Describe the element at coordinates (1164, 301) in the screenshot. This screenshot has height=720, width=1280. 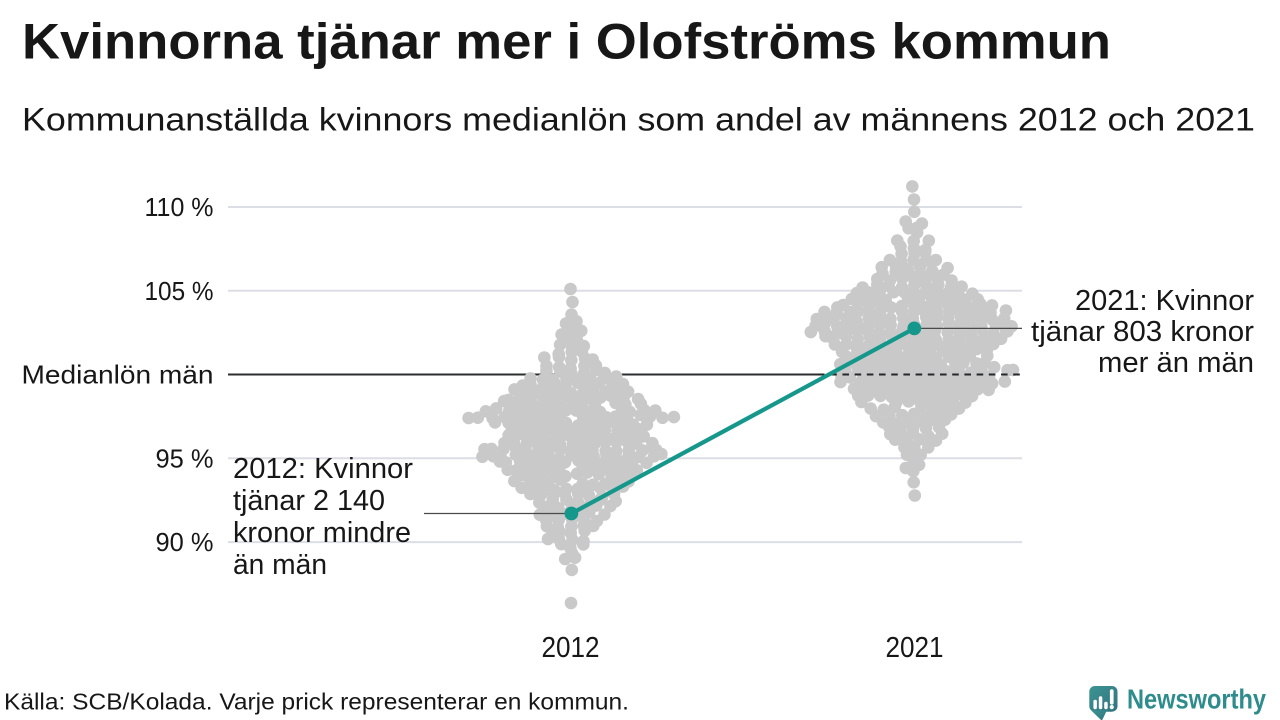
I see `svg-text: 2021: Kvinnor` at that location.